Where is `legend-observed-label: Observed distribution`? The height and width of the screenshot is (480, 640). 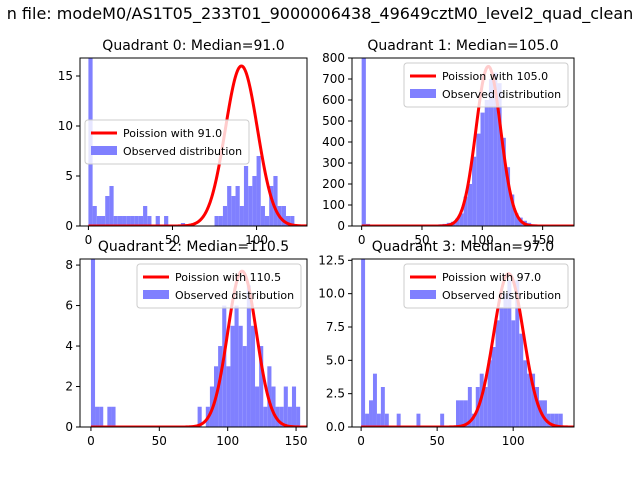
legend-observed-label: Observed distribution is located at coordinates (501, 94).